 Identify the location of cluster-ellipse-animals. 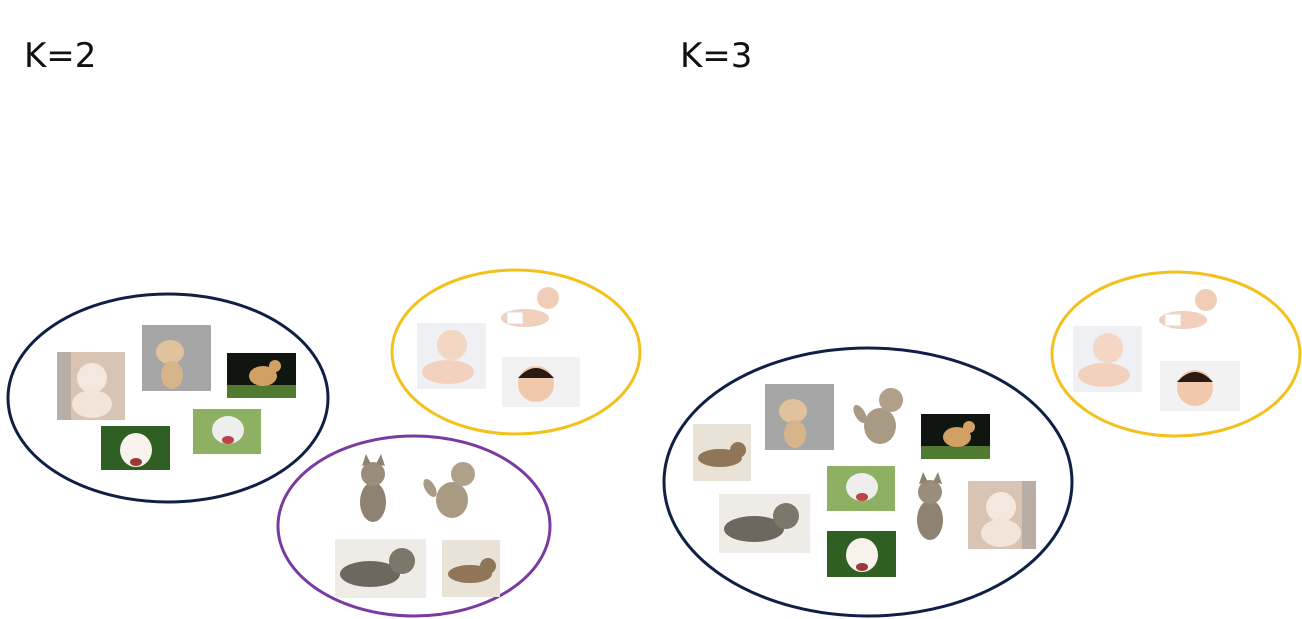
(868, 482).